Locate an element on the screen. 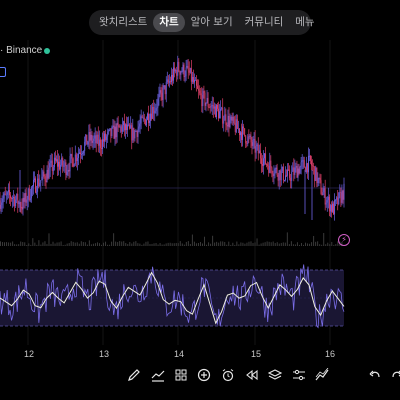 The width and height of the screenshot is (400, 400). scale-marker is located at coordinates (3, 72).